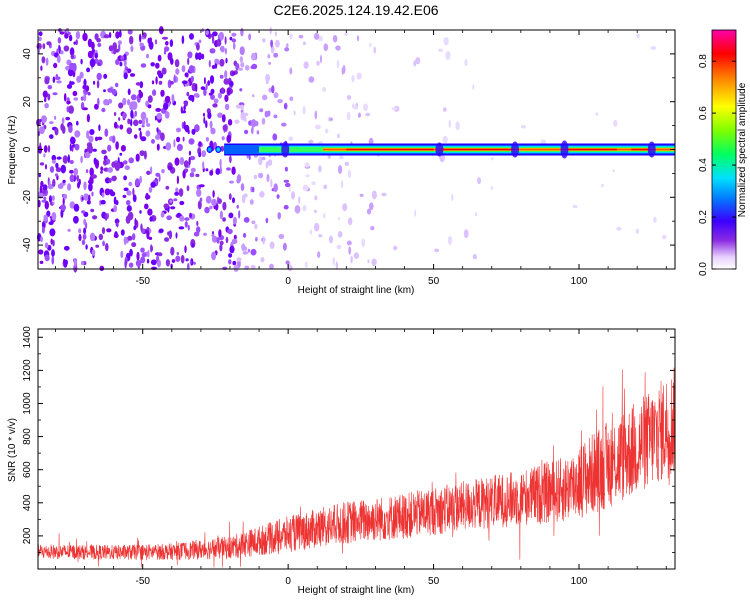 This screenshot has width=750, height=600. What do you see at coordinates (142, 581) in the screenshot?
I see `snr-xtick-label: -50` at bounding box center [142, 581].